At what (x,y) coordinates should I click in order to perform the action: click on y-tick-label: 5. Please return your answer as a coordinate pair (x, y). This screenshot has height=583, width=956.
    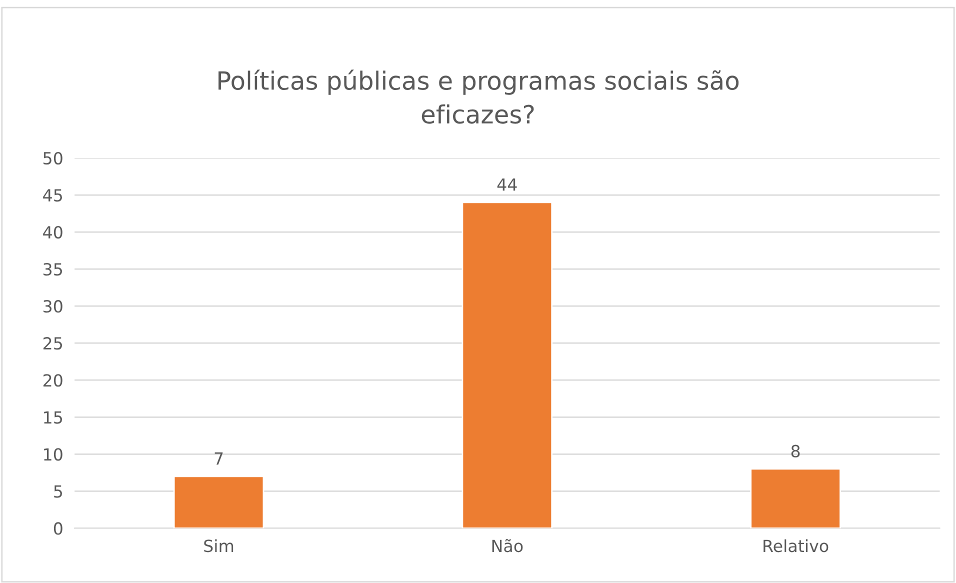
    Looking at the image, I should click on (58, 491).